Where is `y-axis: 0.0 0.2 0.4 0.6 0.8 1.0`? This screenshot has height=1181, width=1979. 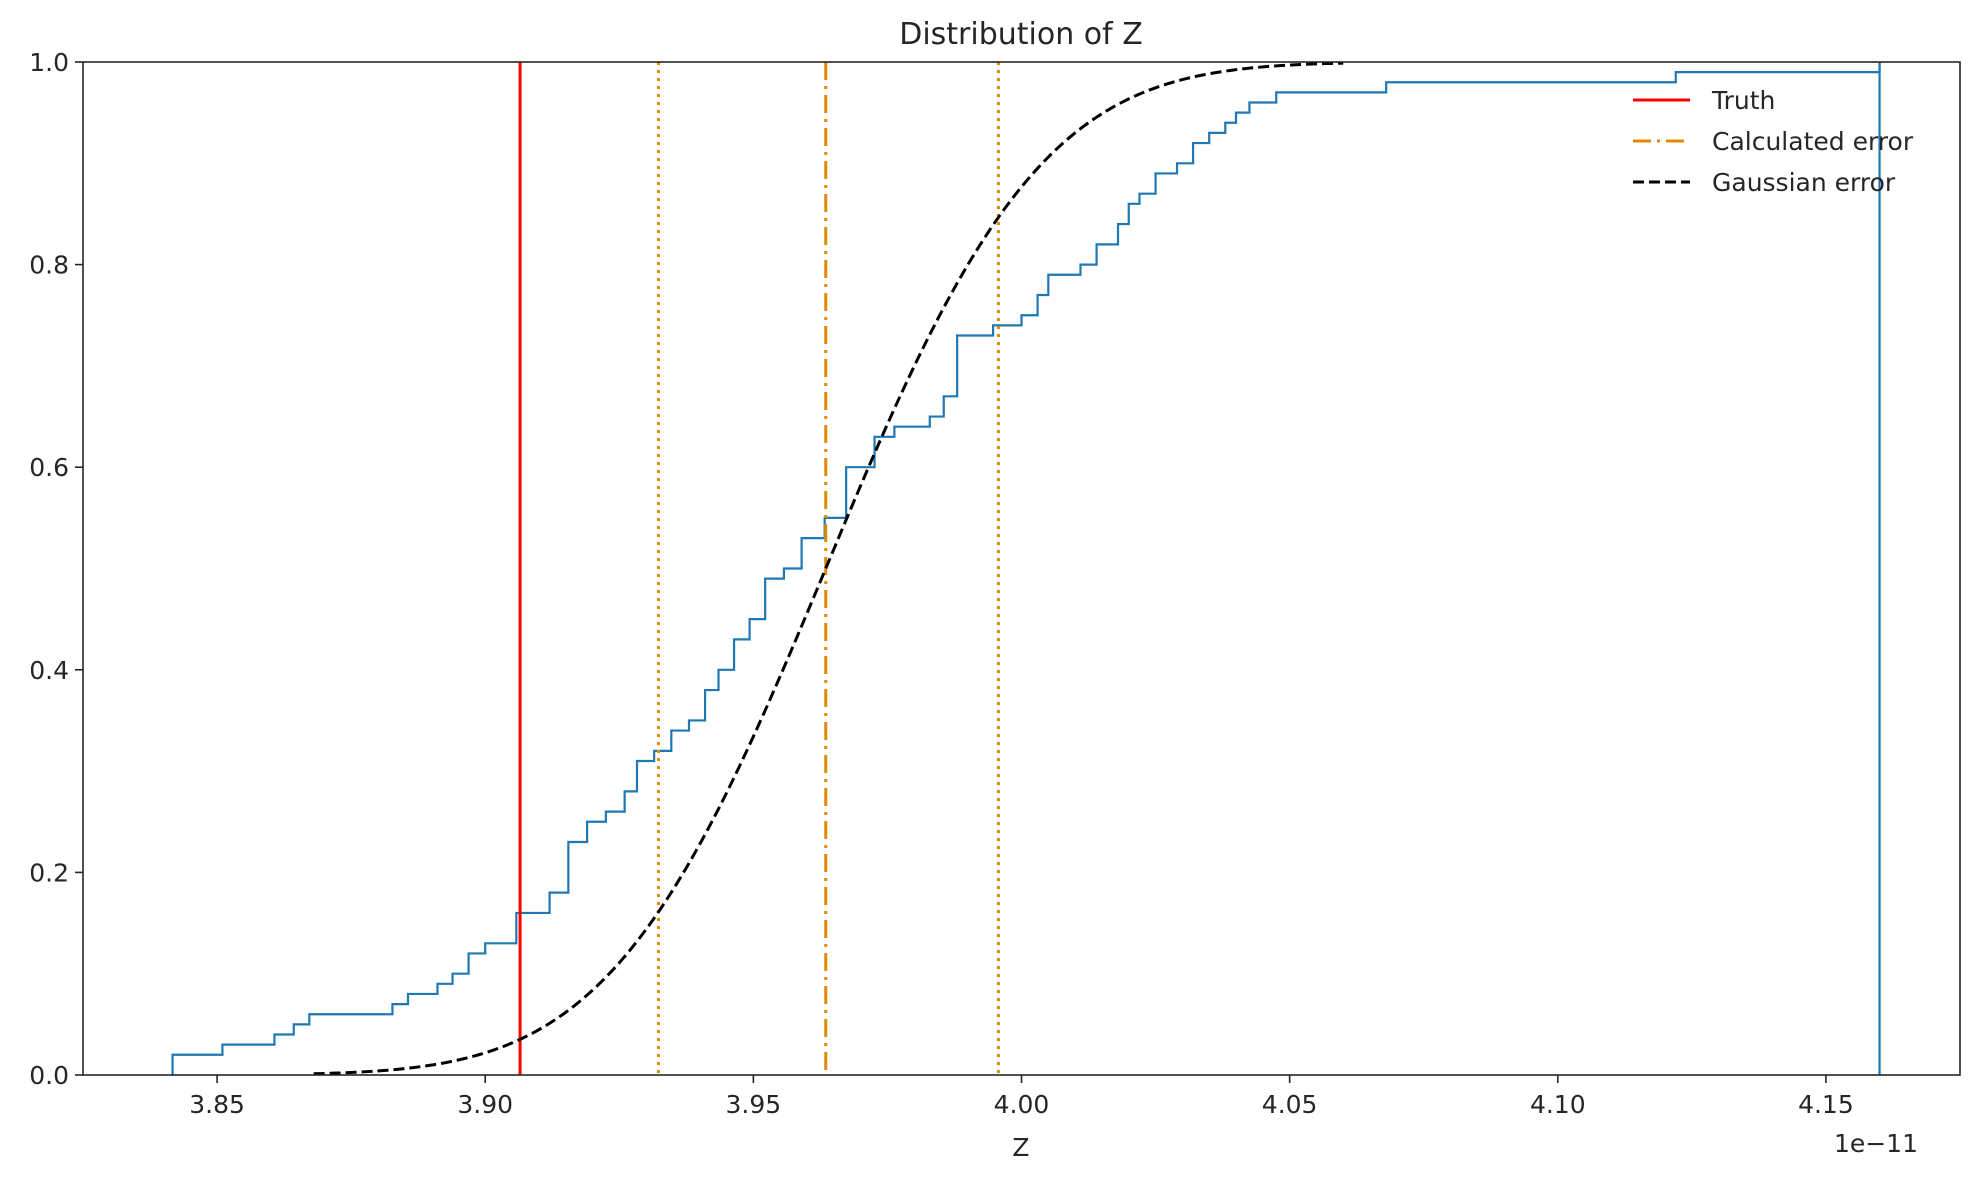 y-axis: 0.0 0.2 0.4 0.6 0.8 1.0 is located at coordinates (56, 569).